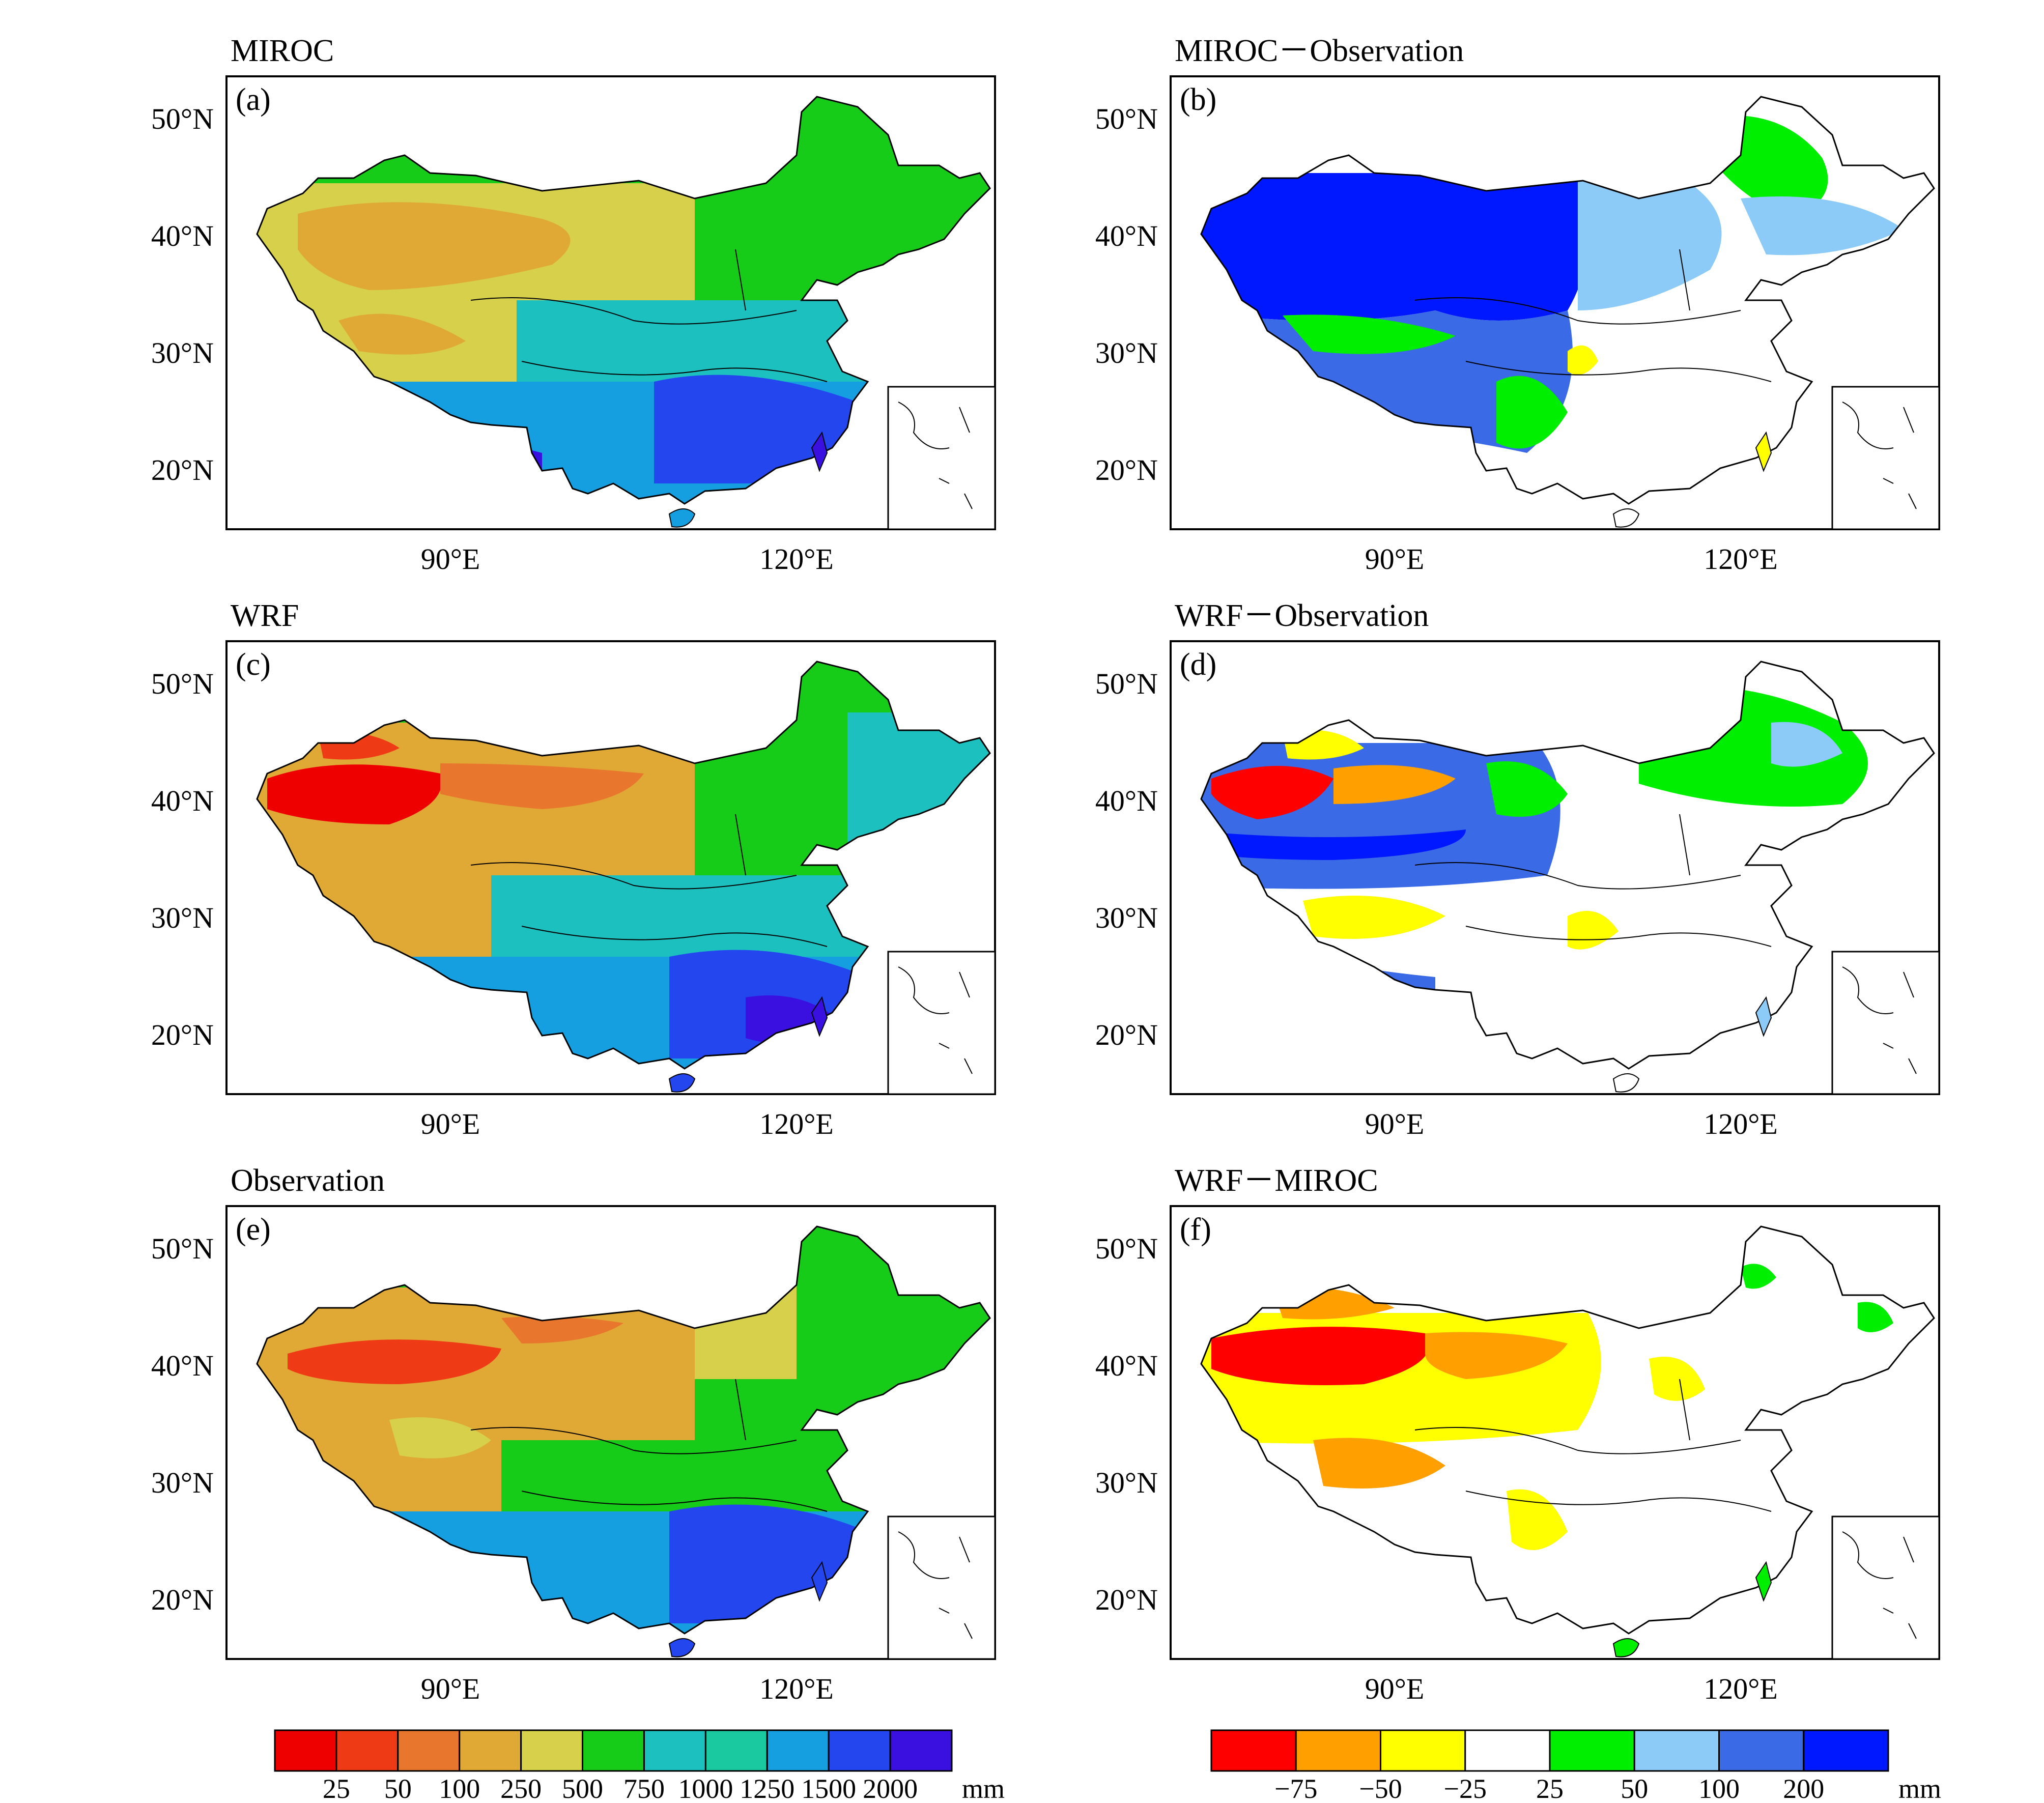 This screenshot has height=1803, width=2044. What do you see at coordinates (705, 1788) in the screenshot?
I see `colorbar-tick-label: 1000` at bounding box center [705, 1788].